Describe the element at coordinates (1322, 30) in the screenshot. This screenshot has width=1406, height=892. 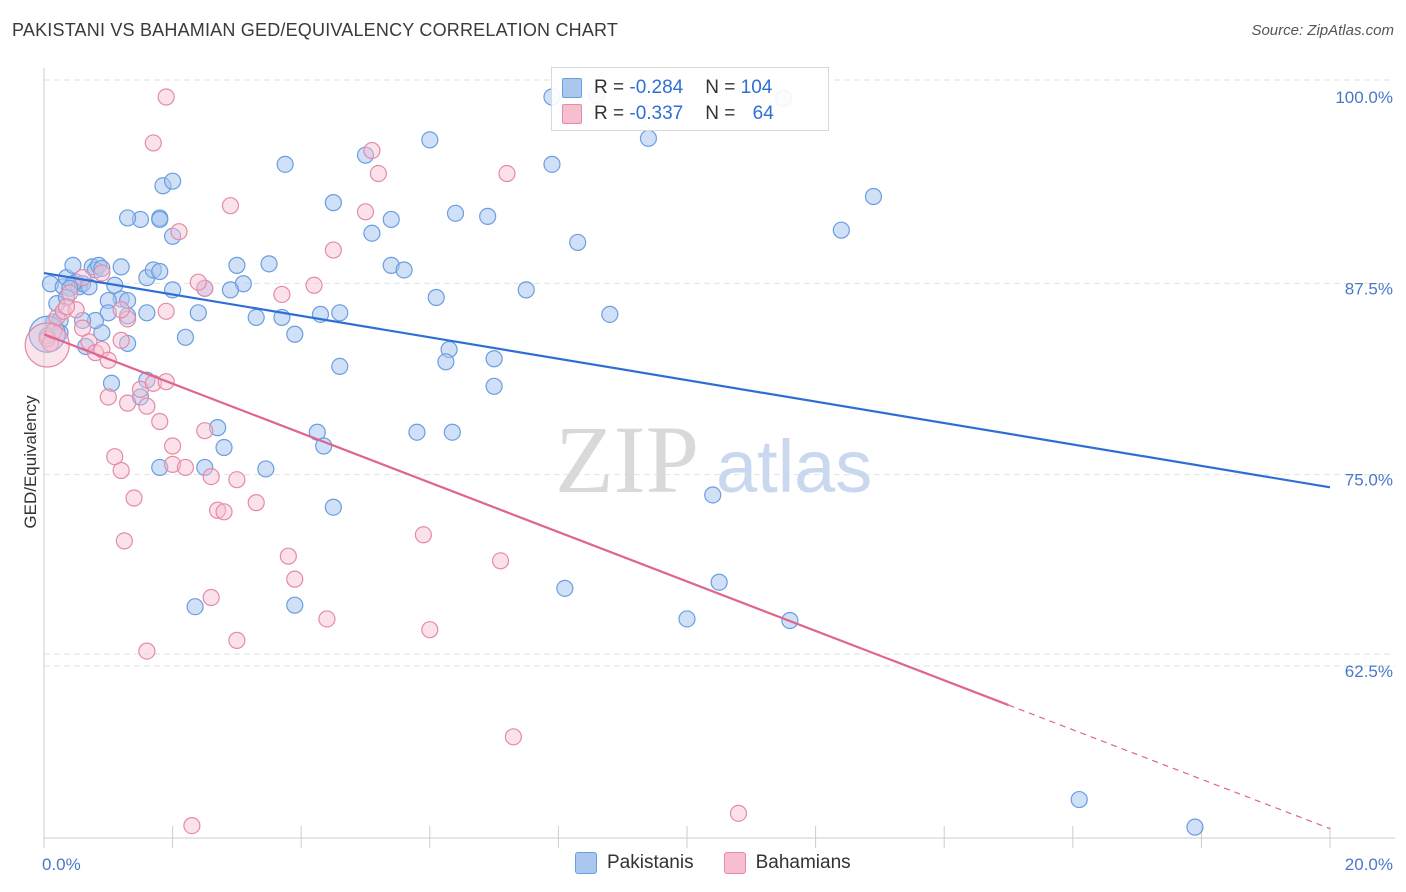
I see `source-credit: Source: ZipAtlas.com` at that location.